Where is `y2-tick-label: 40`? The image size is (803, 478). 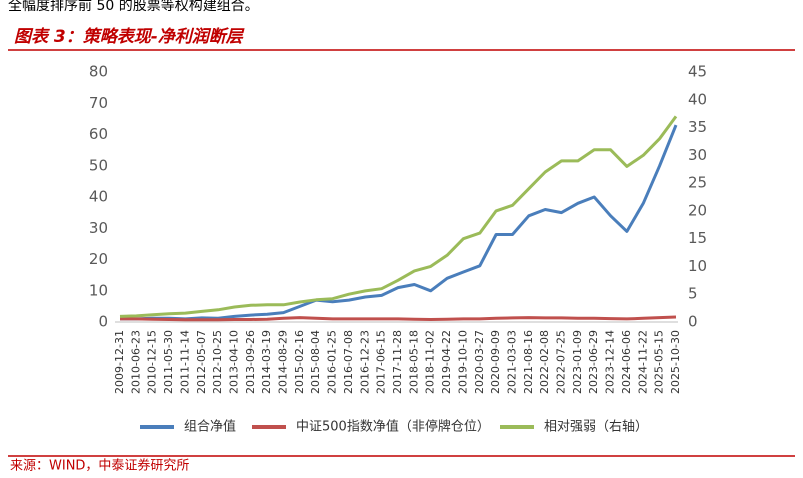 y2-tick-label: 40 is located at coordinates (697, 99).